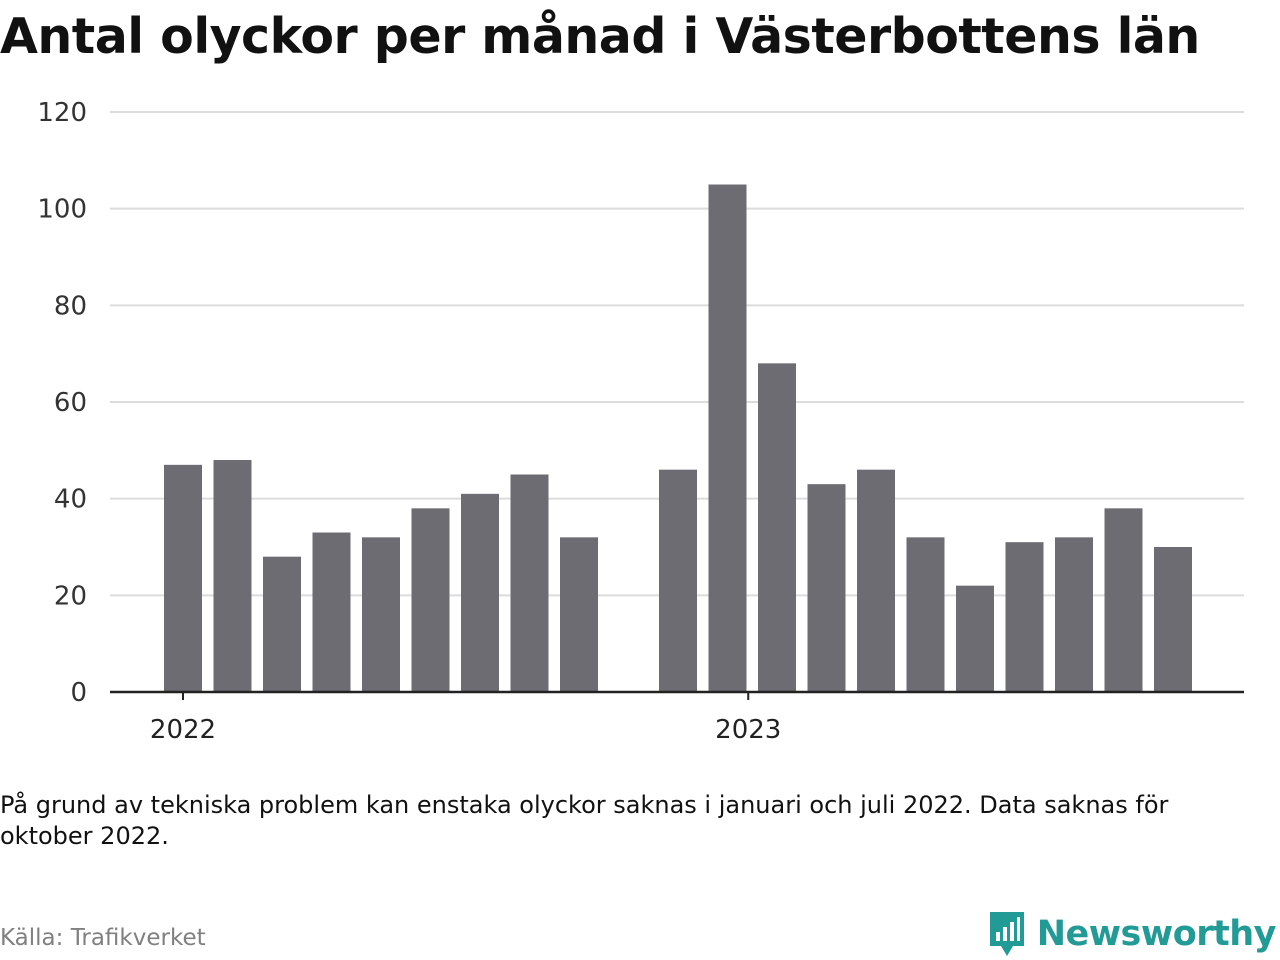  Describe the element at coordinates (183, 730) in the screenshot. I see `x-tick-label: 2022` at that location.